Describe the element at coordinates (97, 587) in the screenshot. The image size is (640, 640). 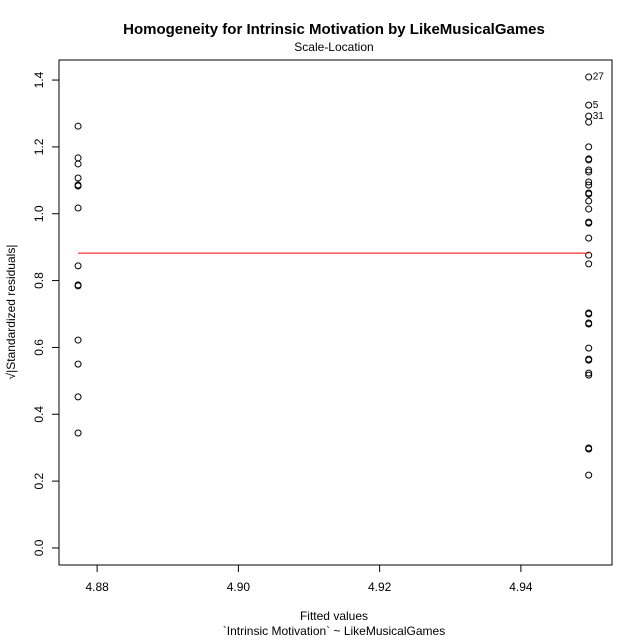
I see `x-tick-label: 4.88` at that location.